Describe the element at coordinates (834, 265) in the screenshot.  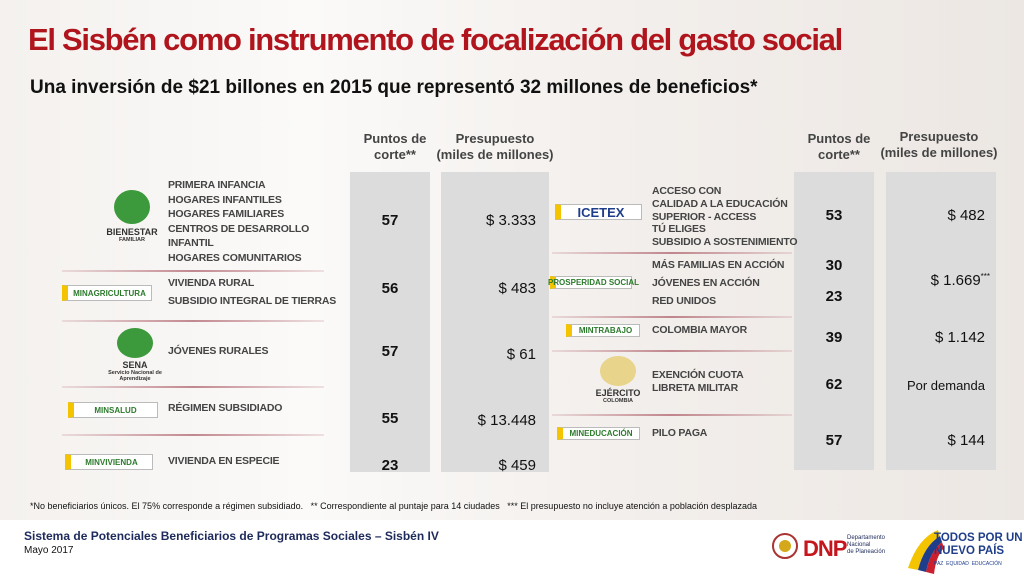
I see `cut-point: 30` at that location.